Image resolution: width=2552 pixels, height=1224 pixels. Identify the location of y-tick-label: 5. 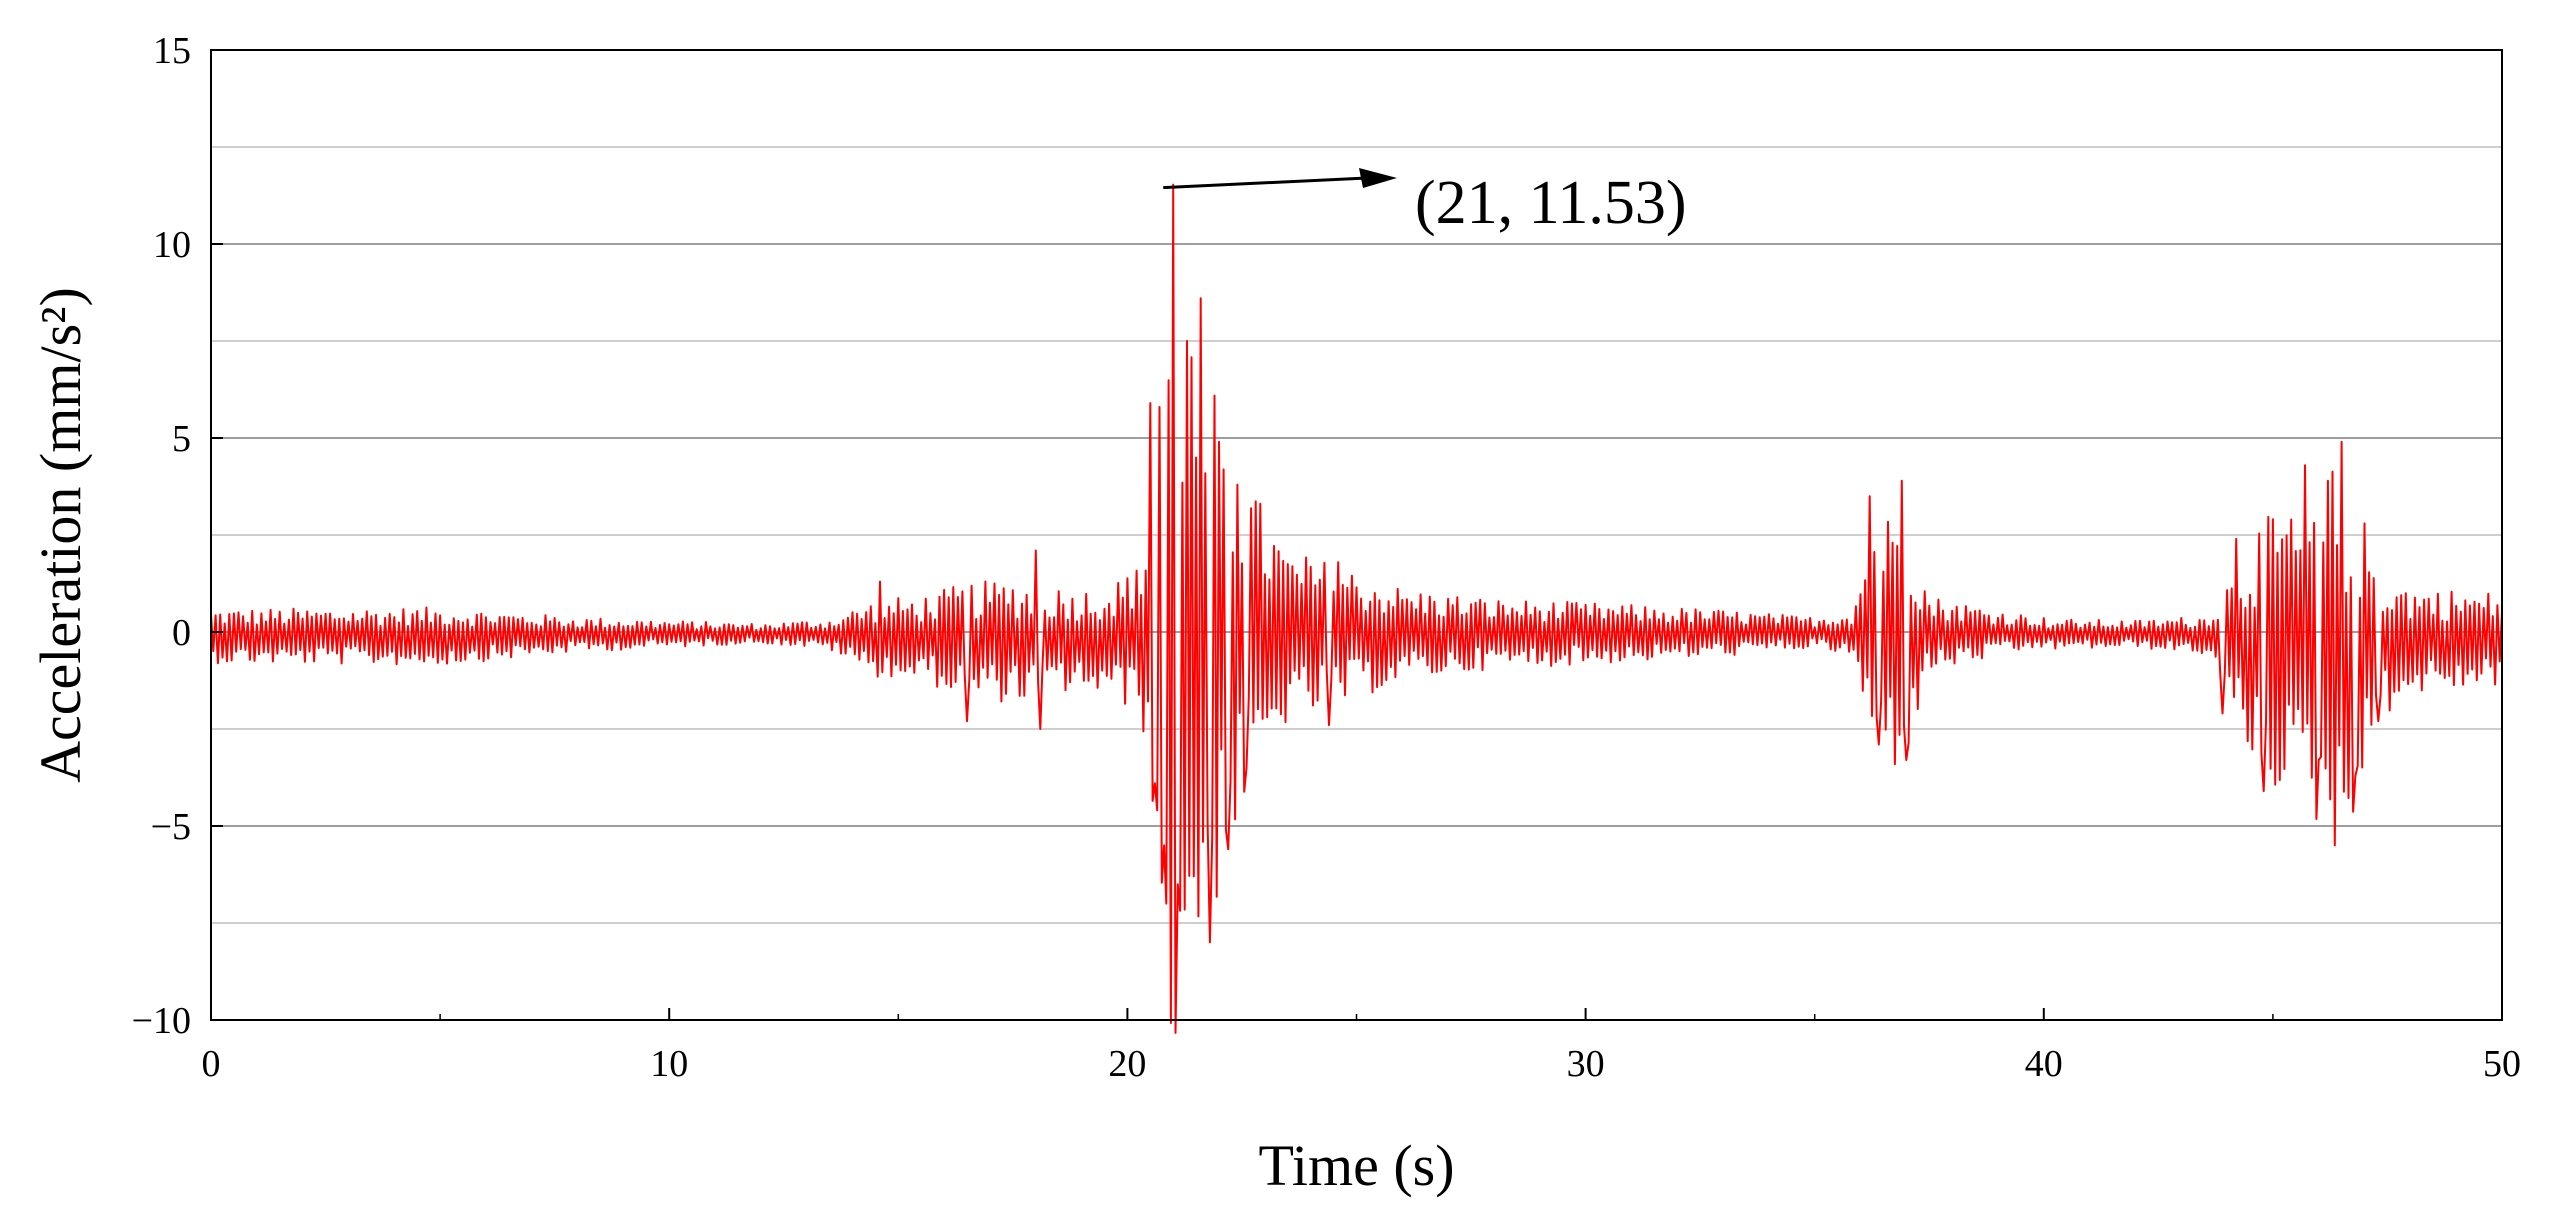
(181, 439).